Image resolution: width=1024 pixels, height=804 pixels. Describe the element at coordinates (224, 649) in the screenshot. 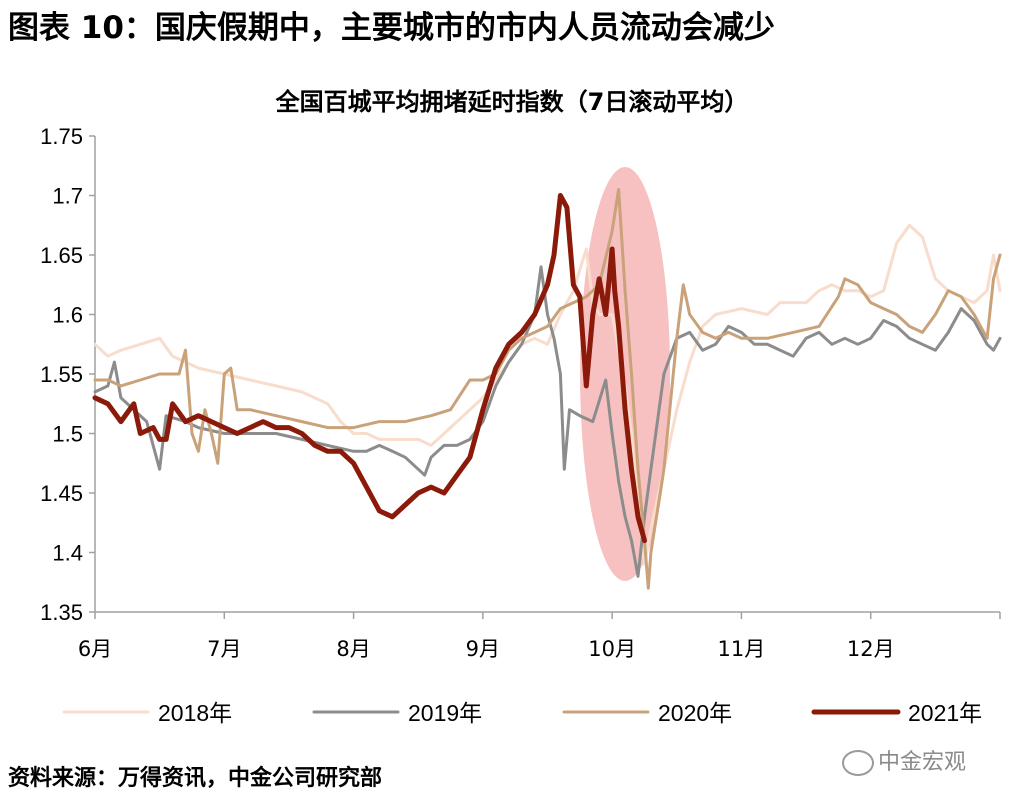

I see `x-tick-label: 7月` at that location.